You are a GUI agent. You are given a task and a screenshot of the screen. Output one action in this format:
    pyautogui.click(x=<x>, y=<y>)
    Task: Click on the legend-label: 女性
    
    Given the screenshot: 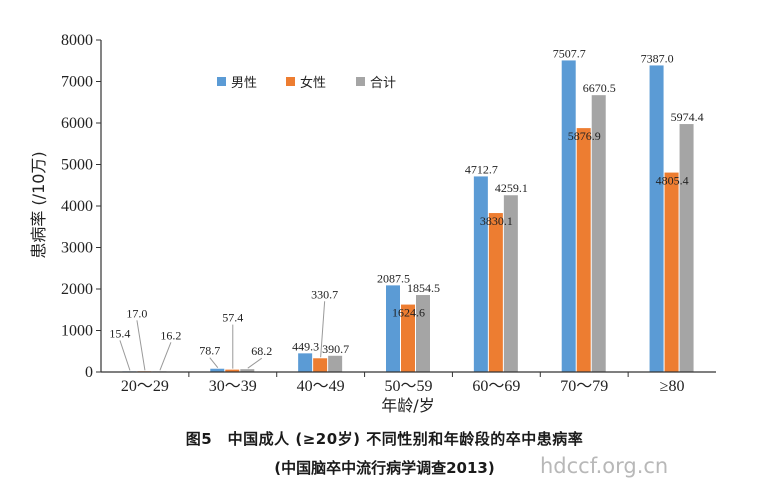 What is the action you would take?
    pyautogui.click(x=313, y=83)
    